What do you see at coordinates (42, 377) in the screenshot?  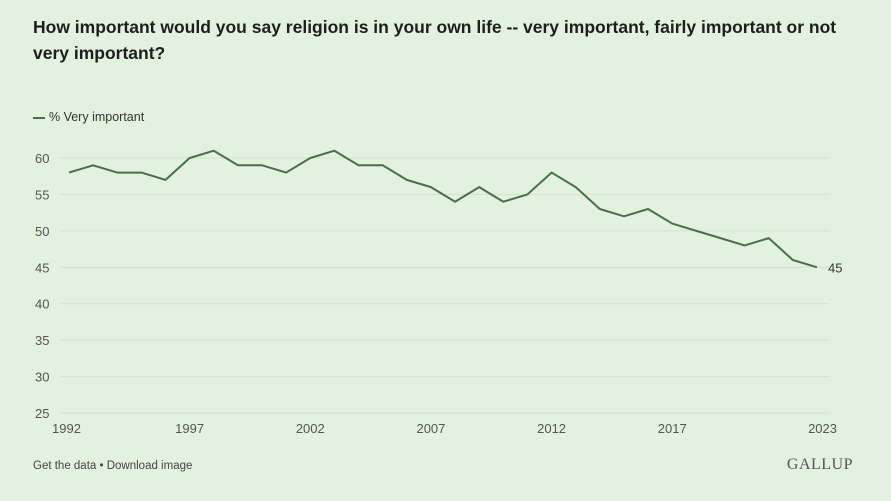 I see `y-tick-label: 30` at bounding box center [42, 377].